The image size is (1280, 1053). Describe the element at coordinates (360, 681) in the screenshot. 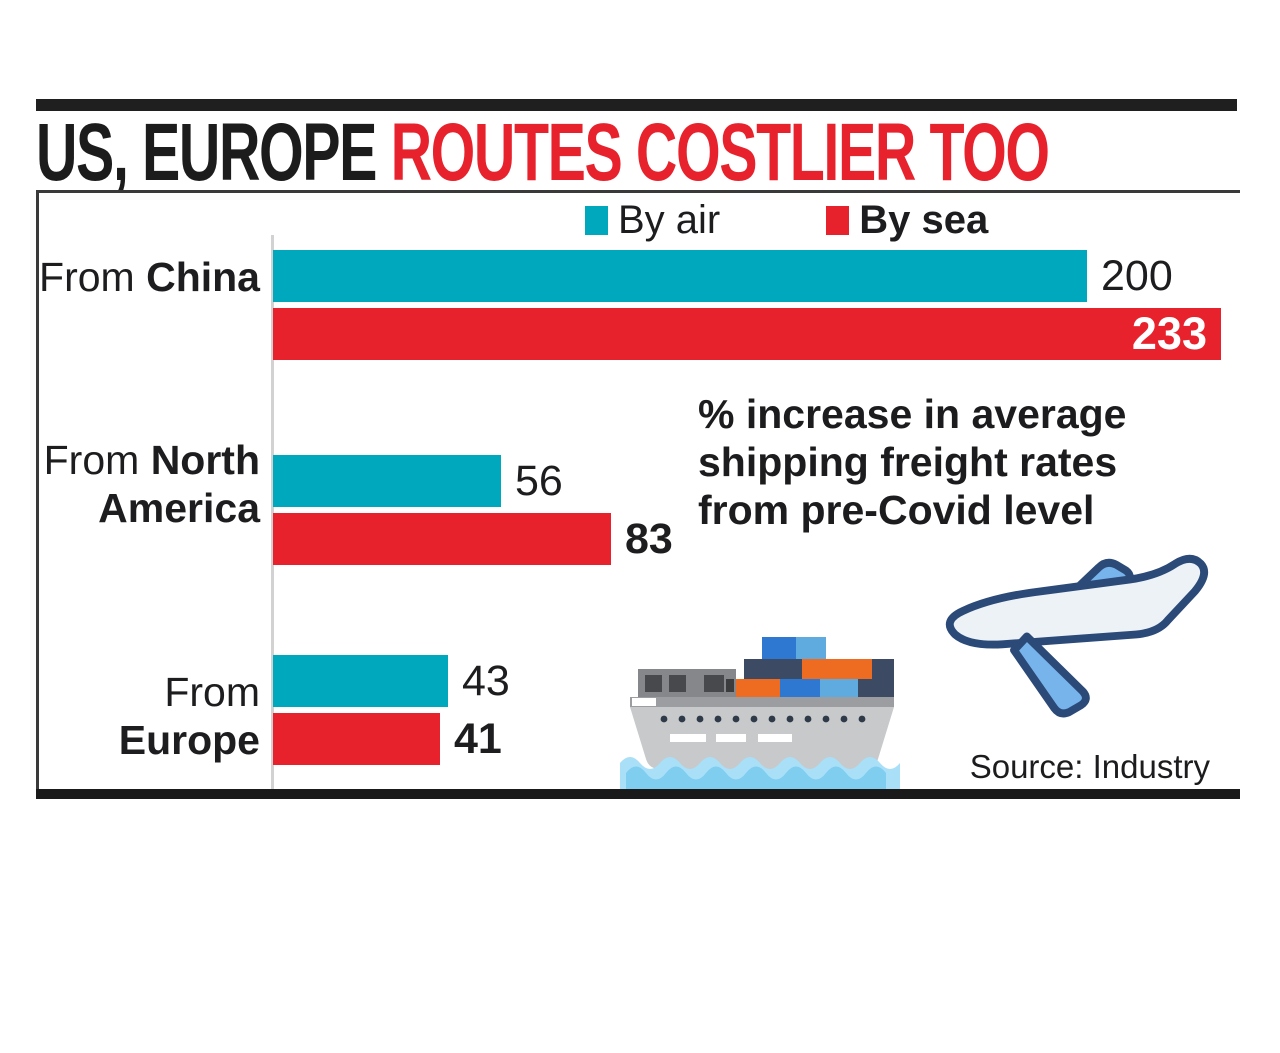

I see `bar-europe-air` at that location.